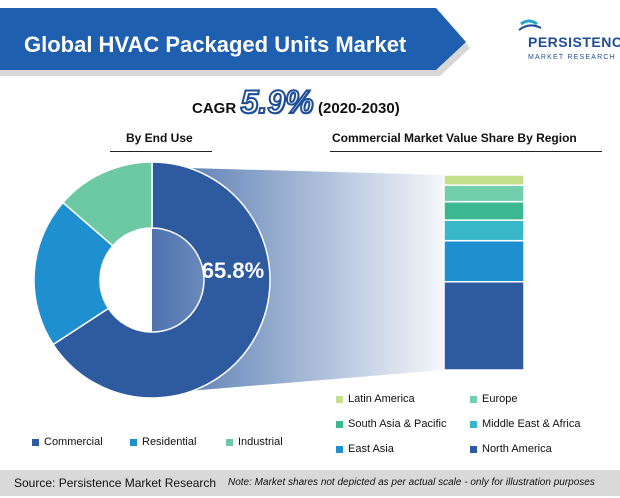 This screenshot has width=620, height=498. What do you see at coordinates (531, 424) in the screenshot?
I see `legend-label-middle-east-africa: Middle East & Africa` at bounding box center [531, 424].